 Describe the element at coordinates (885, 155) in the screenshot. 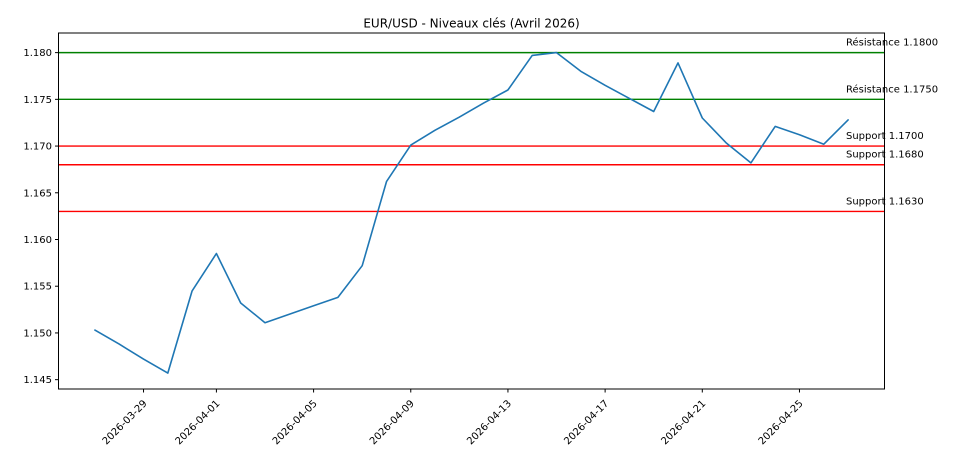

I see `support-label: Support 1.1680` at that location.